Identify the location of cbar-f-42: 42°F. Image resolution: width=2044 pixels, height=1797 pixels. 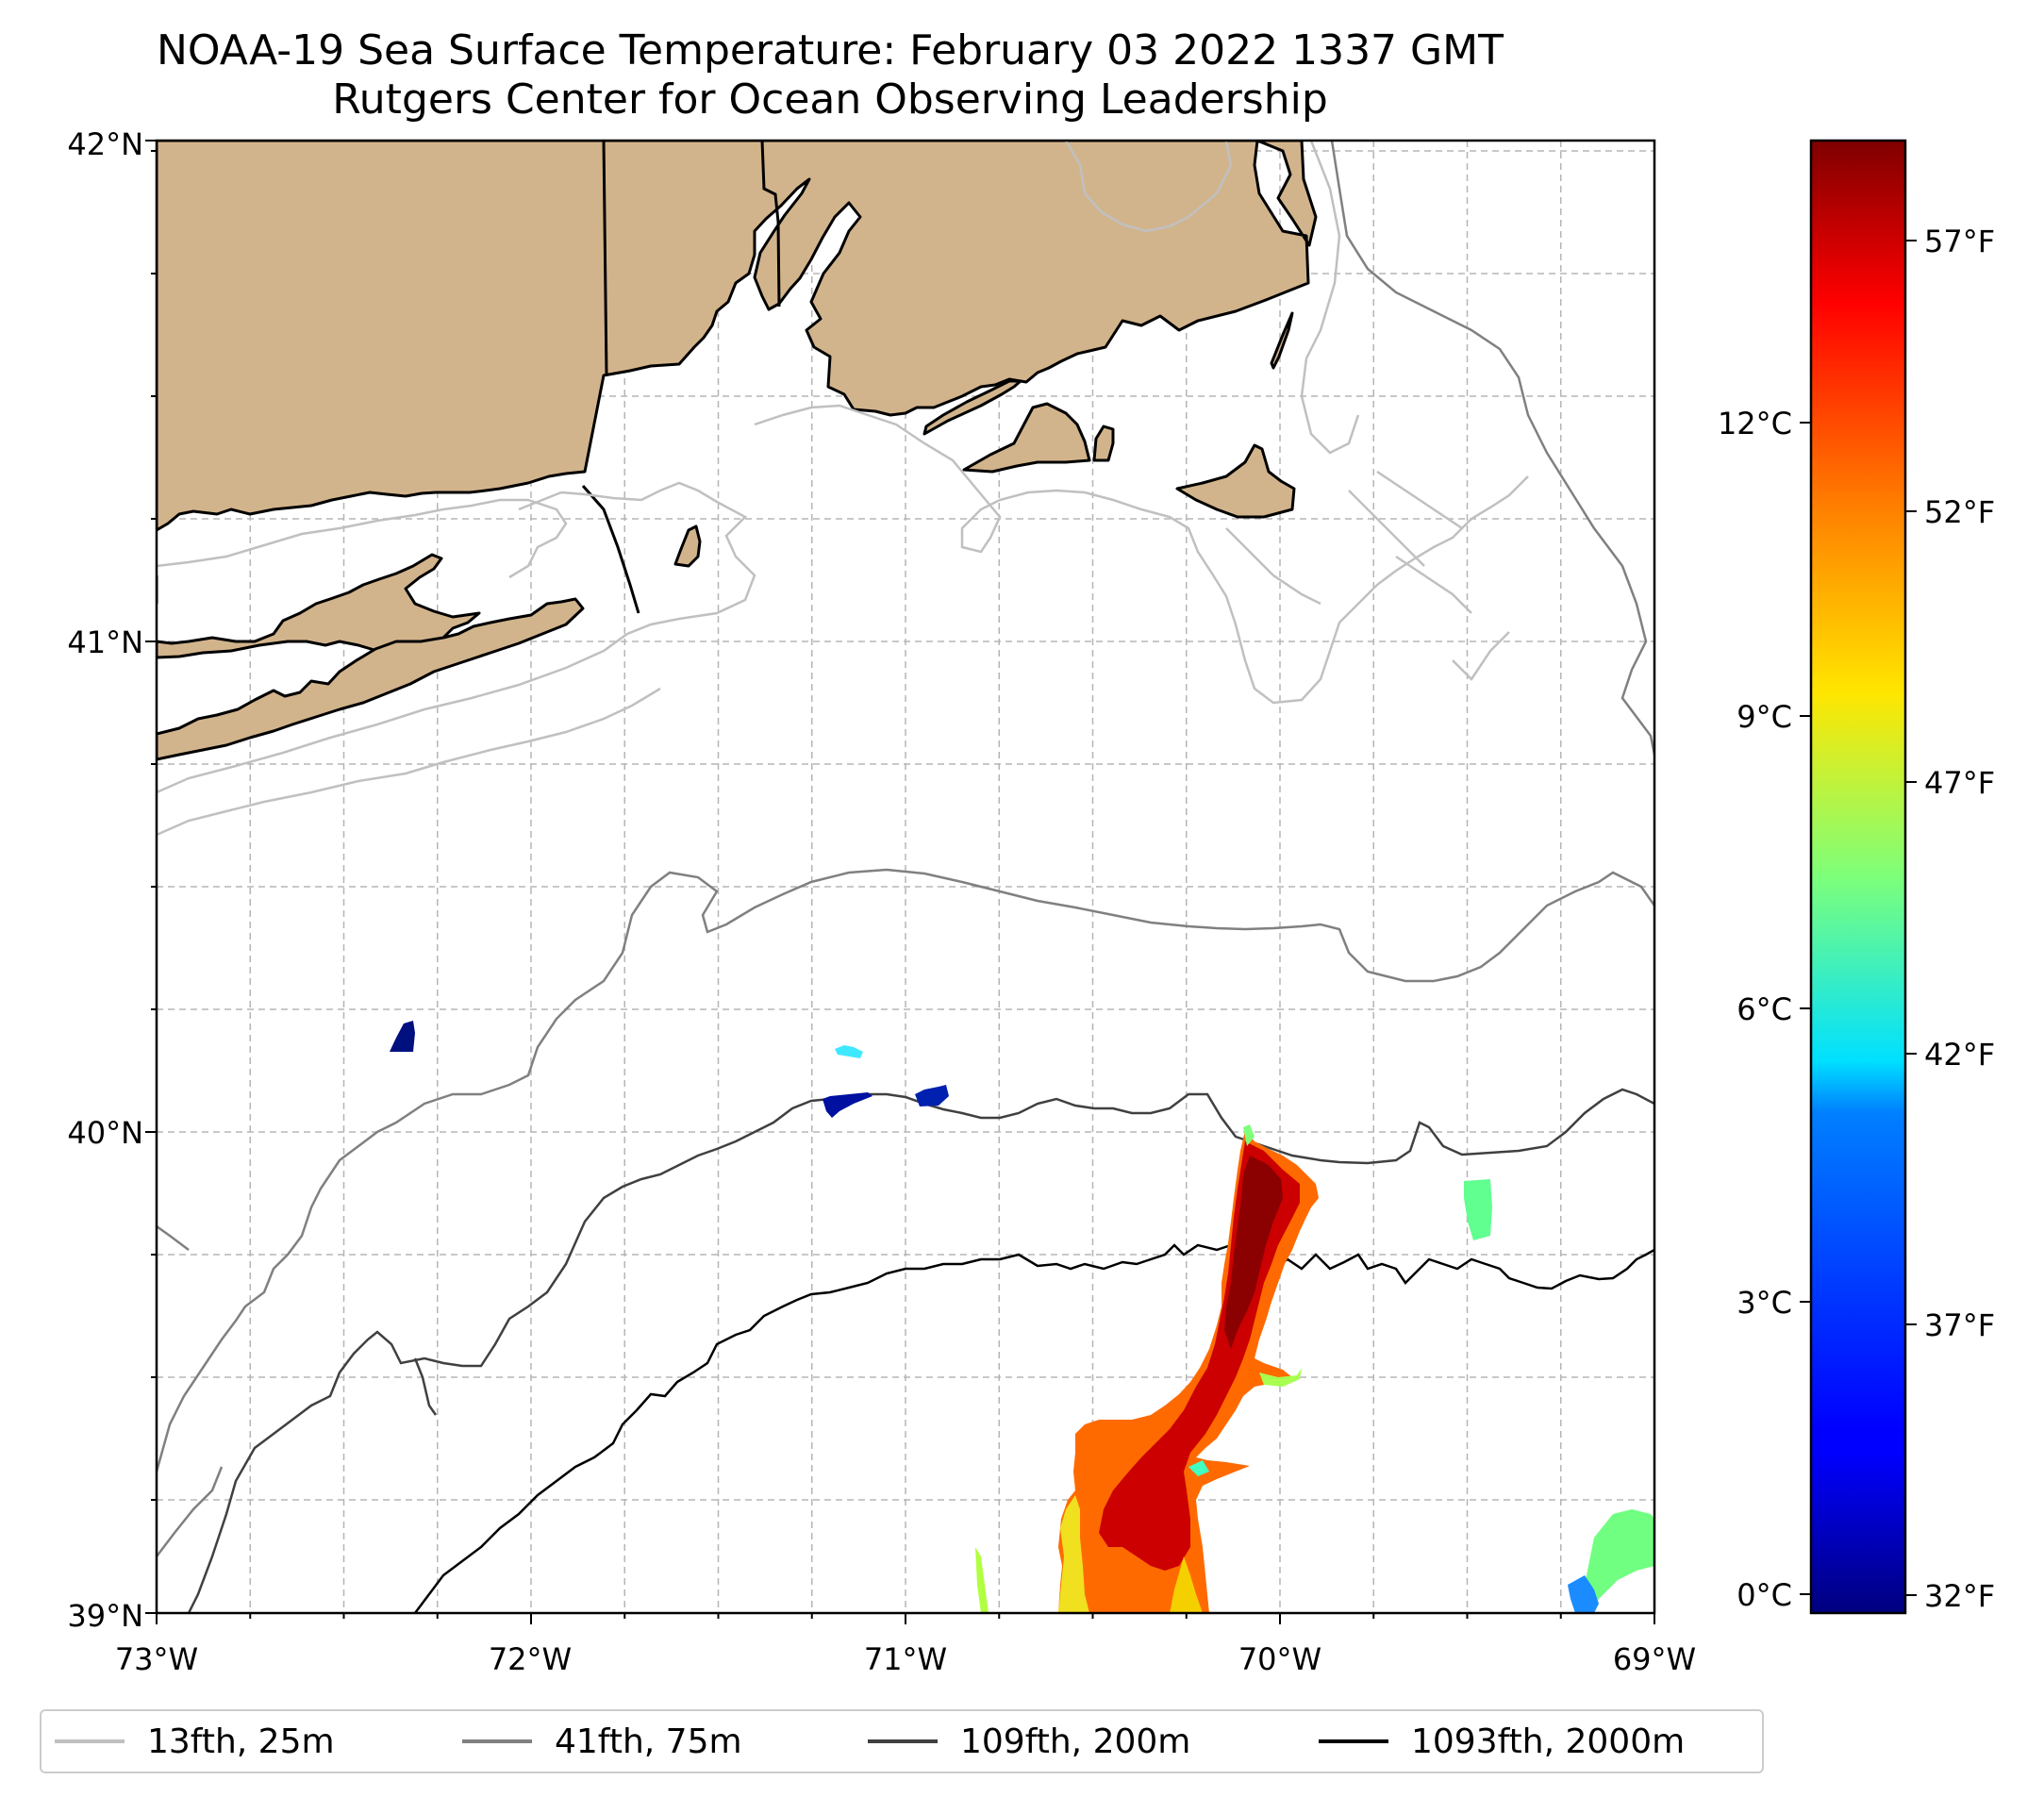
(1960, 1055).